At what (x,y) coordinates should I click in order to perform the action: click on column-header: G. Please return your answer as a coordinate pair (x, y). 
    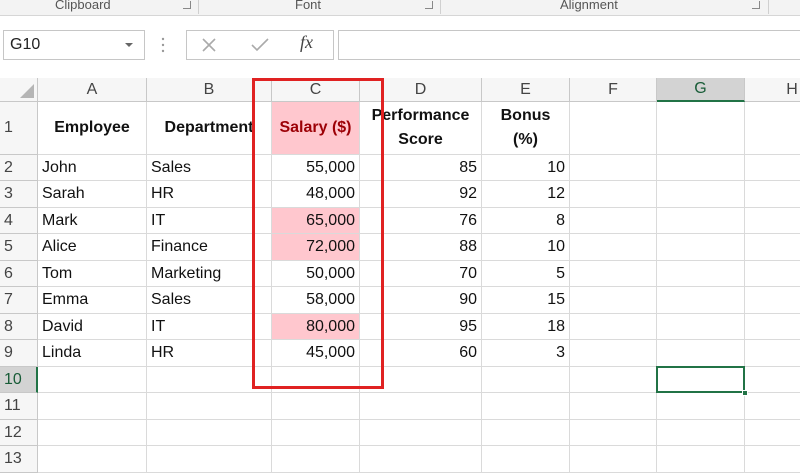
    Looking at the image, I should click on (701, 90).